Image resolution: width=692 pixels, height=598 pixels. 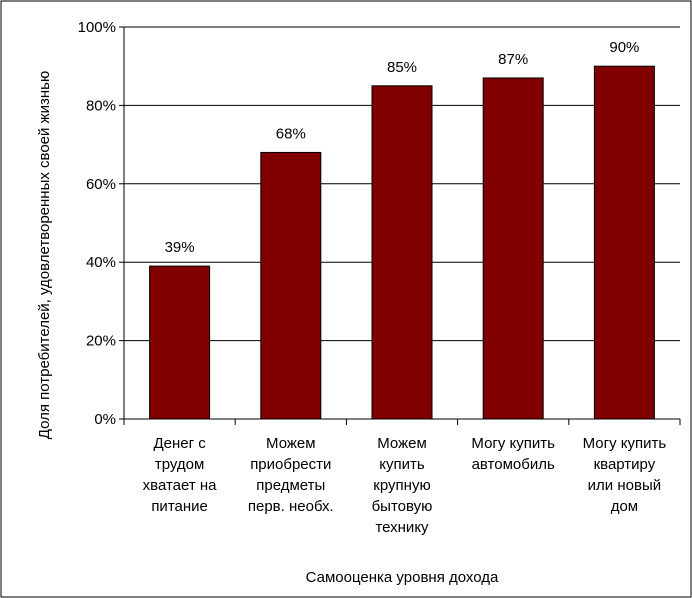 I want to click on category-label-line: трудом, so click(x=179, y=464).